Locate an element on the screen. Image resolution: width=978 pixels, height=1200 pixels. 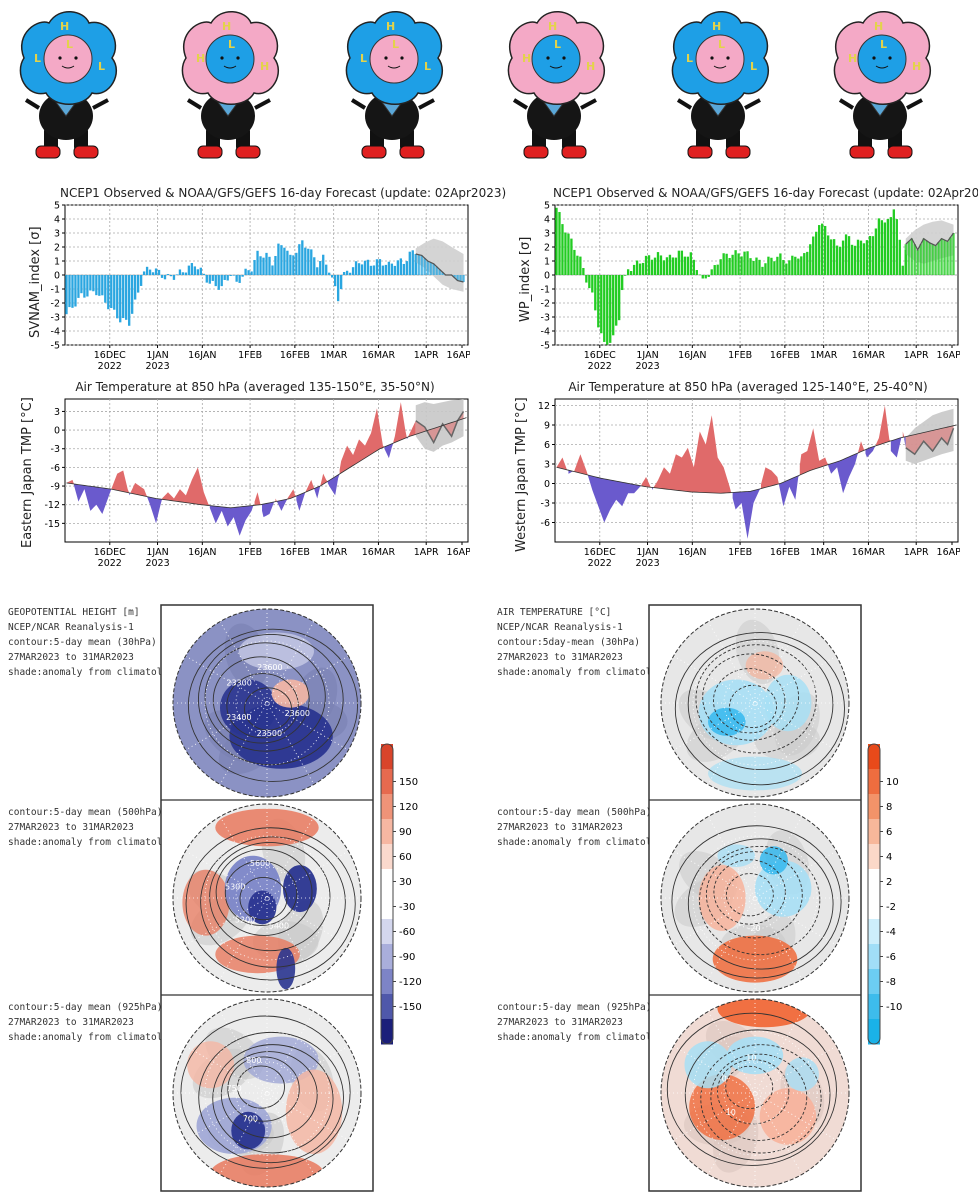
x-tick-label: 16APR is located at coordinates (948, 355).